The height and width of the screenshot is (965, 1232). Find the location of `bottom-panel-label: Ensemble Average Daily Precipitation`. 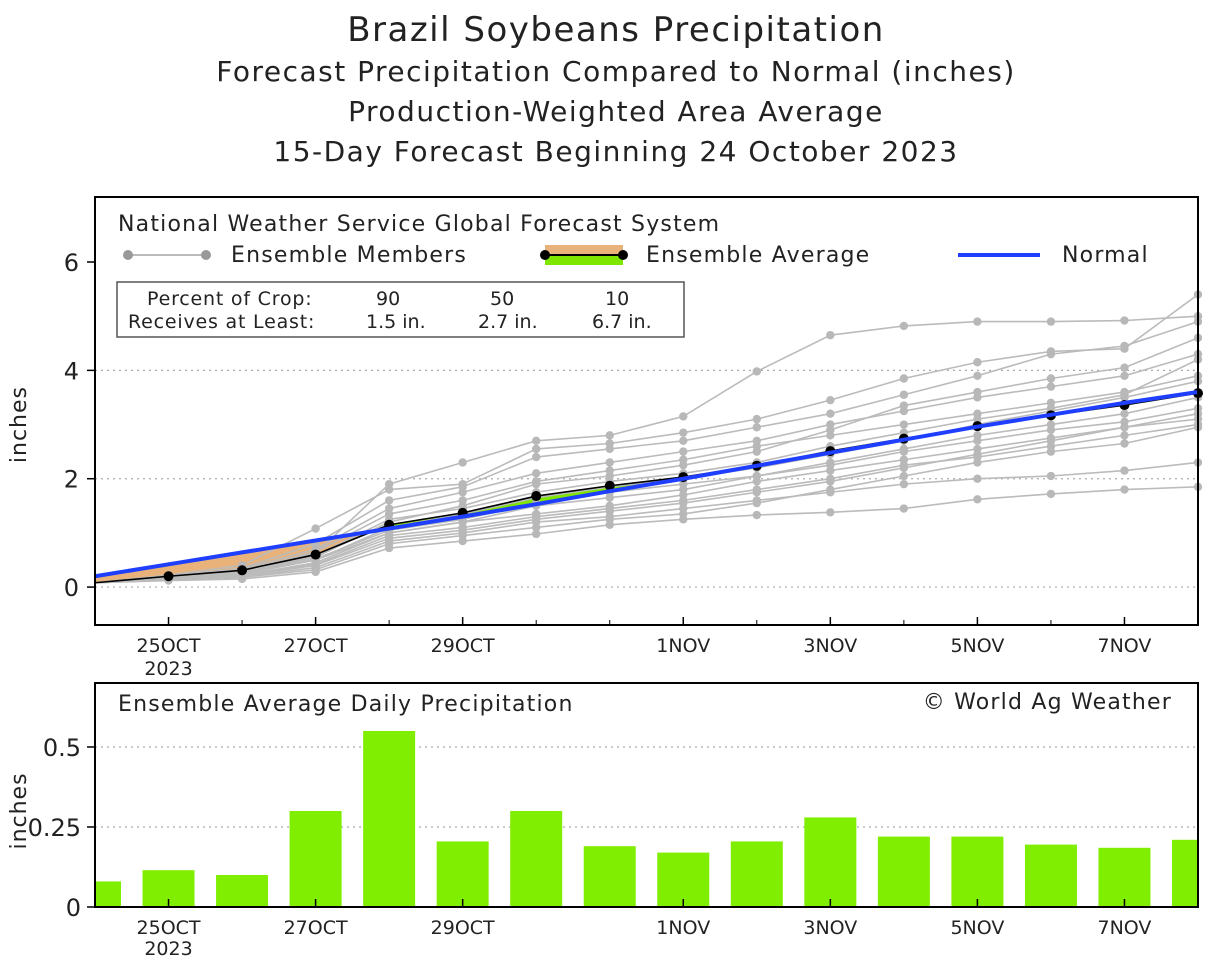

bottom-panel-label: Ensemble Average Daily Precipitation is located at coordinates (346, 704).